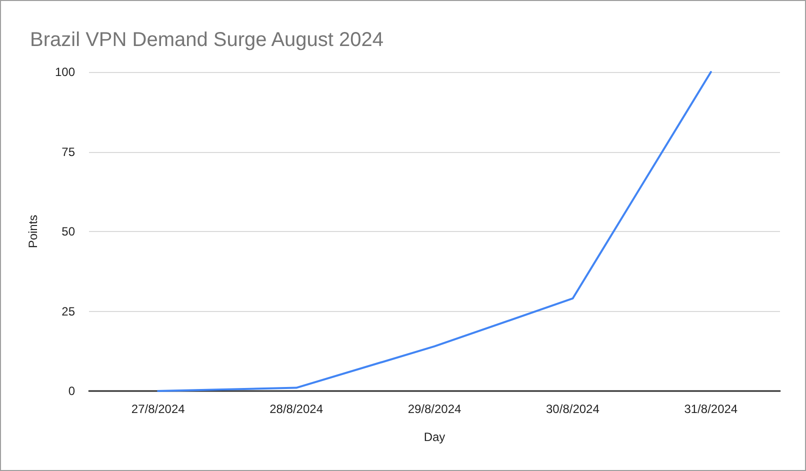 Image resolution: width=806 pixels, height=471 pixels. I want to click on x-tick-label: 30/8/2024, so click(573, 409).